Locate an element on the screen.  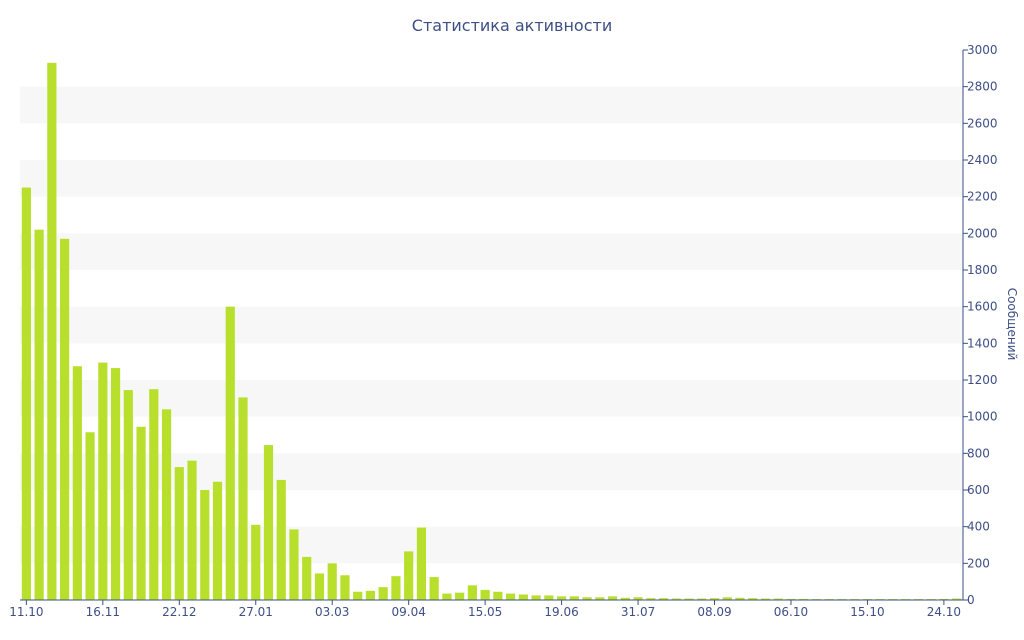
x-tick-label: 19.06 is located at coordinates (561, 612).